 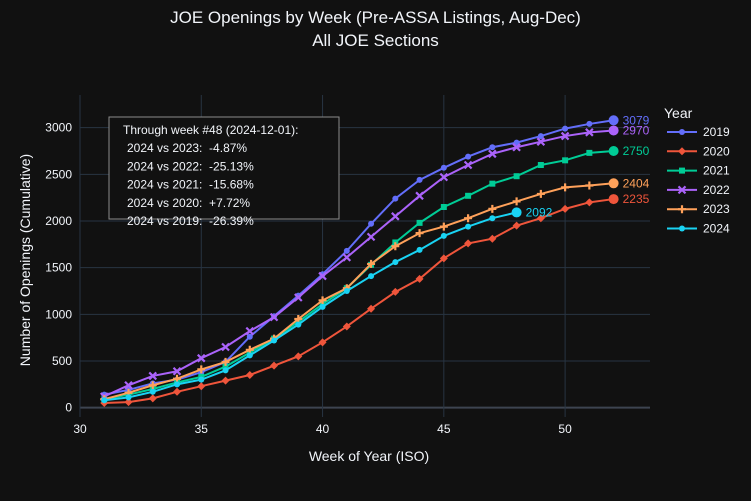 I want to click on end-label-2021: 2750, so click(x=636, y=151).